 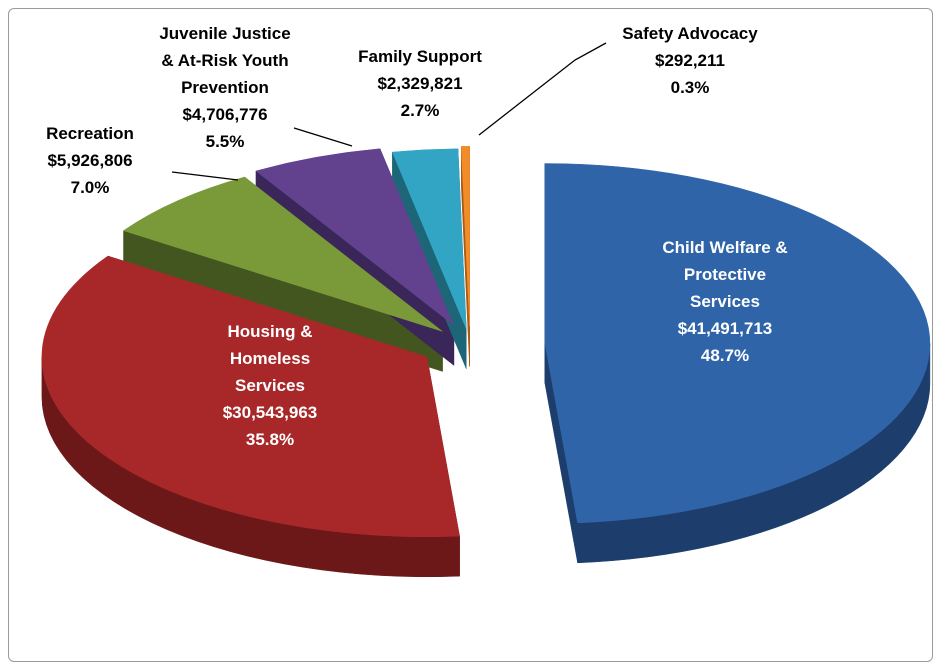 What do you see at coordinates (690, 33) in the screenshot?
I see `category-label: Safety Advocacy` at bounding box center [690, 33].